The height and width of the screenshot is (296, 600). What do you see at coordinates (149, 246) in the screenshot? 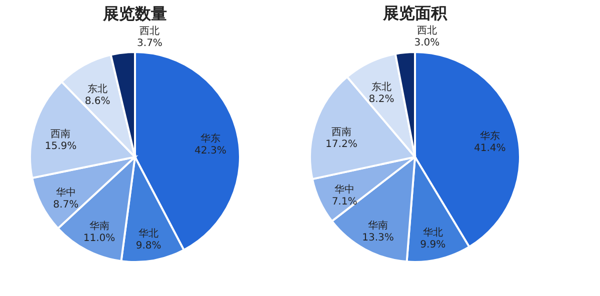
I see `data-label: 9.8%` at bounding box center [149, 246].